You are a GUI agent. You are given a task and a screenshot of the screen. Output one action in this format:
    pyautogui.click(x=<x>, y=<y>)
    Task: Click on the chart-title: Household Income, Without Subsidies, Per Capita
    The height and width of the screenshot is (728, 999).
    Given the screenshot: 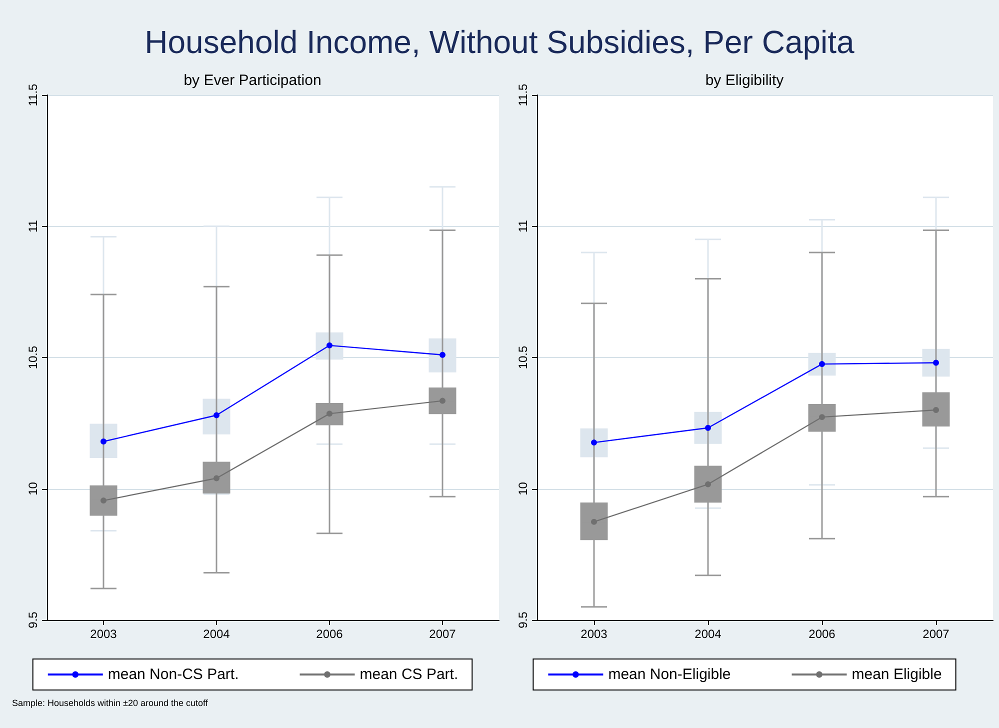 What is the action you would take?
    pyautogui.click(x=500, y=42)
    